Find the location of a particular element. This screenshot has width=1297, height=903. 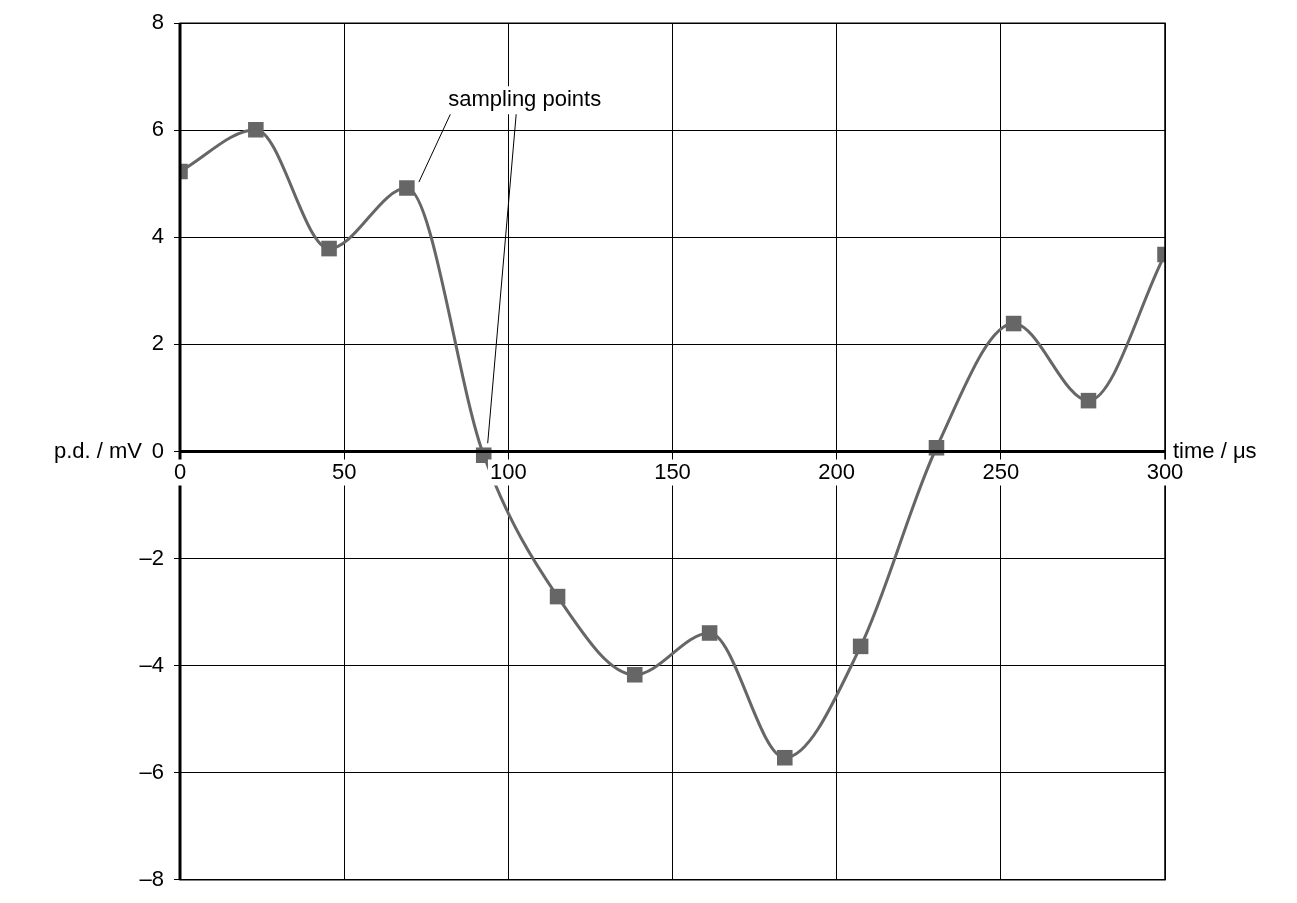

x-tick-label: 300 is located at coordinates (1165, 471).